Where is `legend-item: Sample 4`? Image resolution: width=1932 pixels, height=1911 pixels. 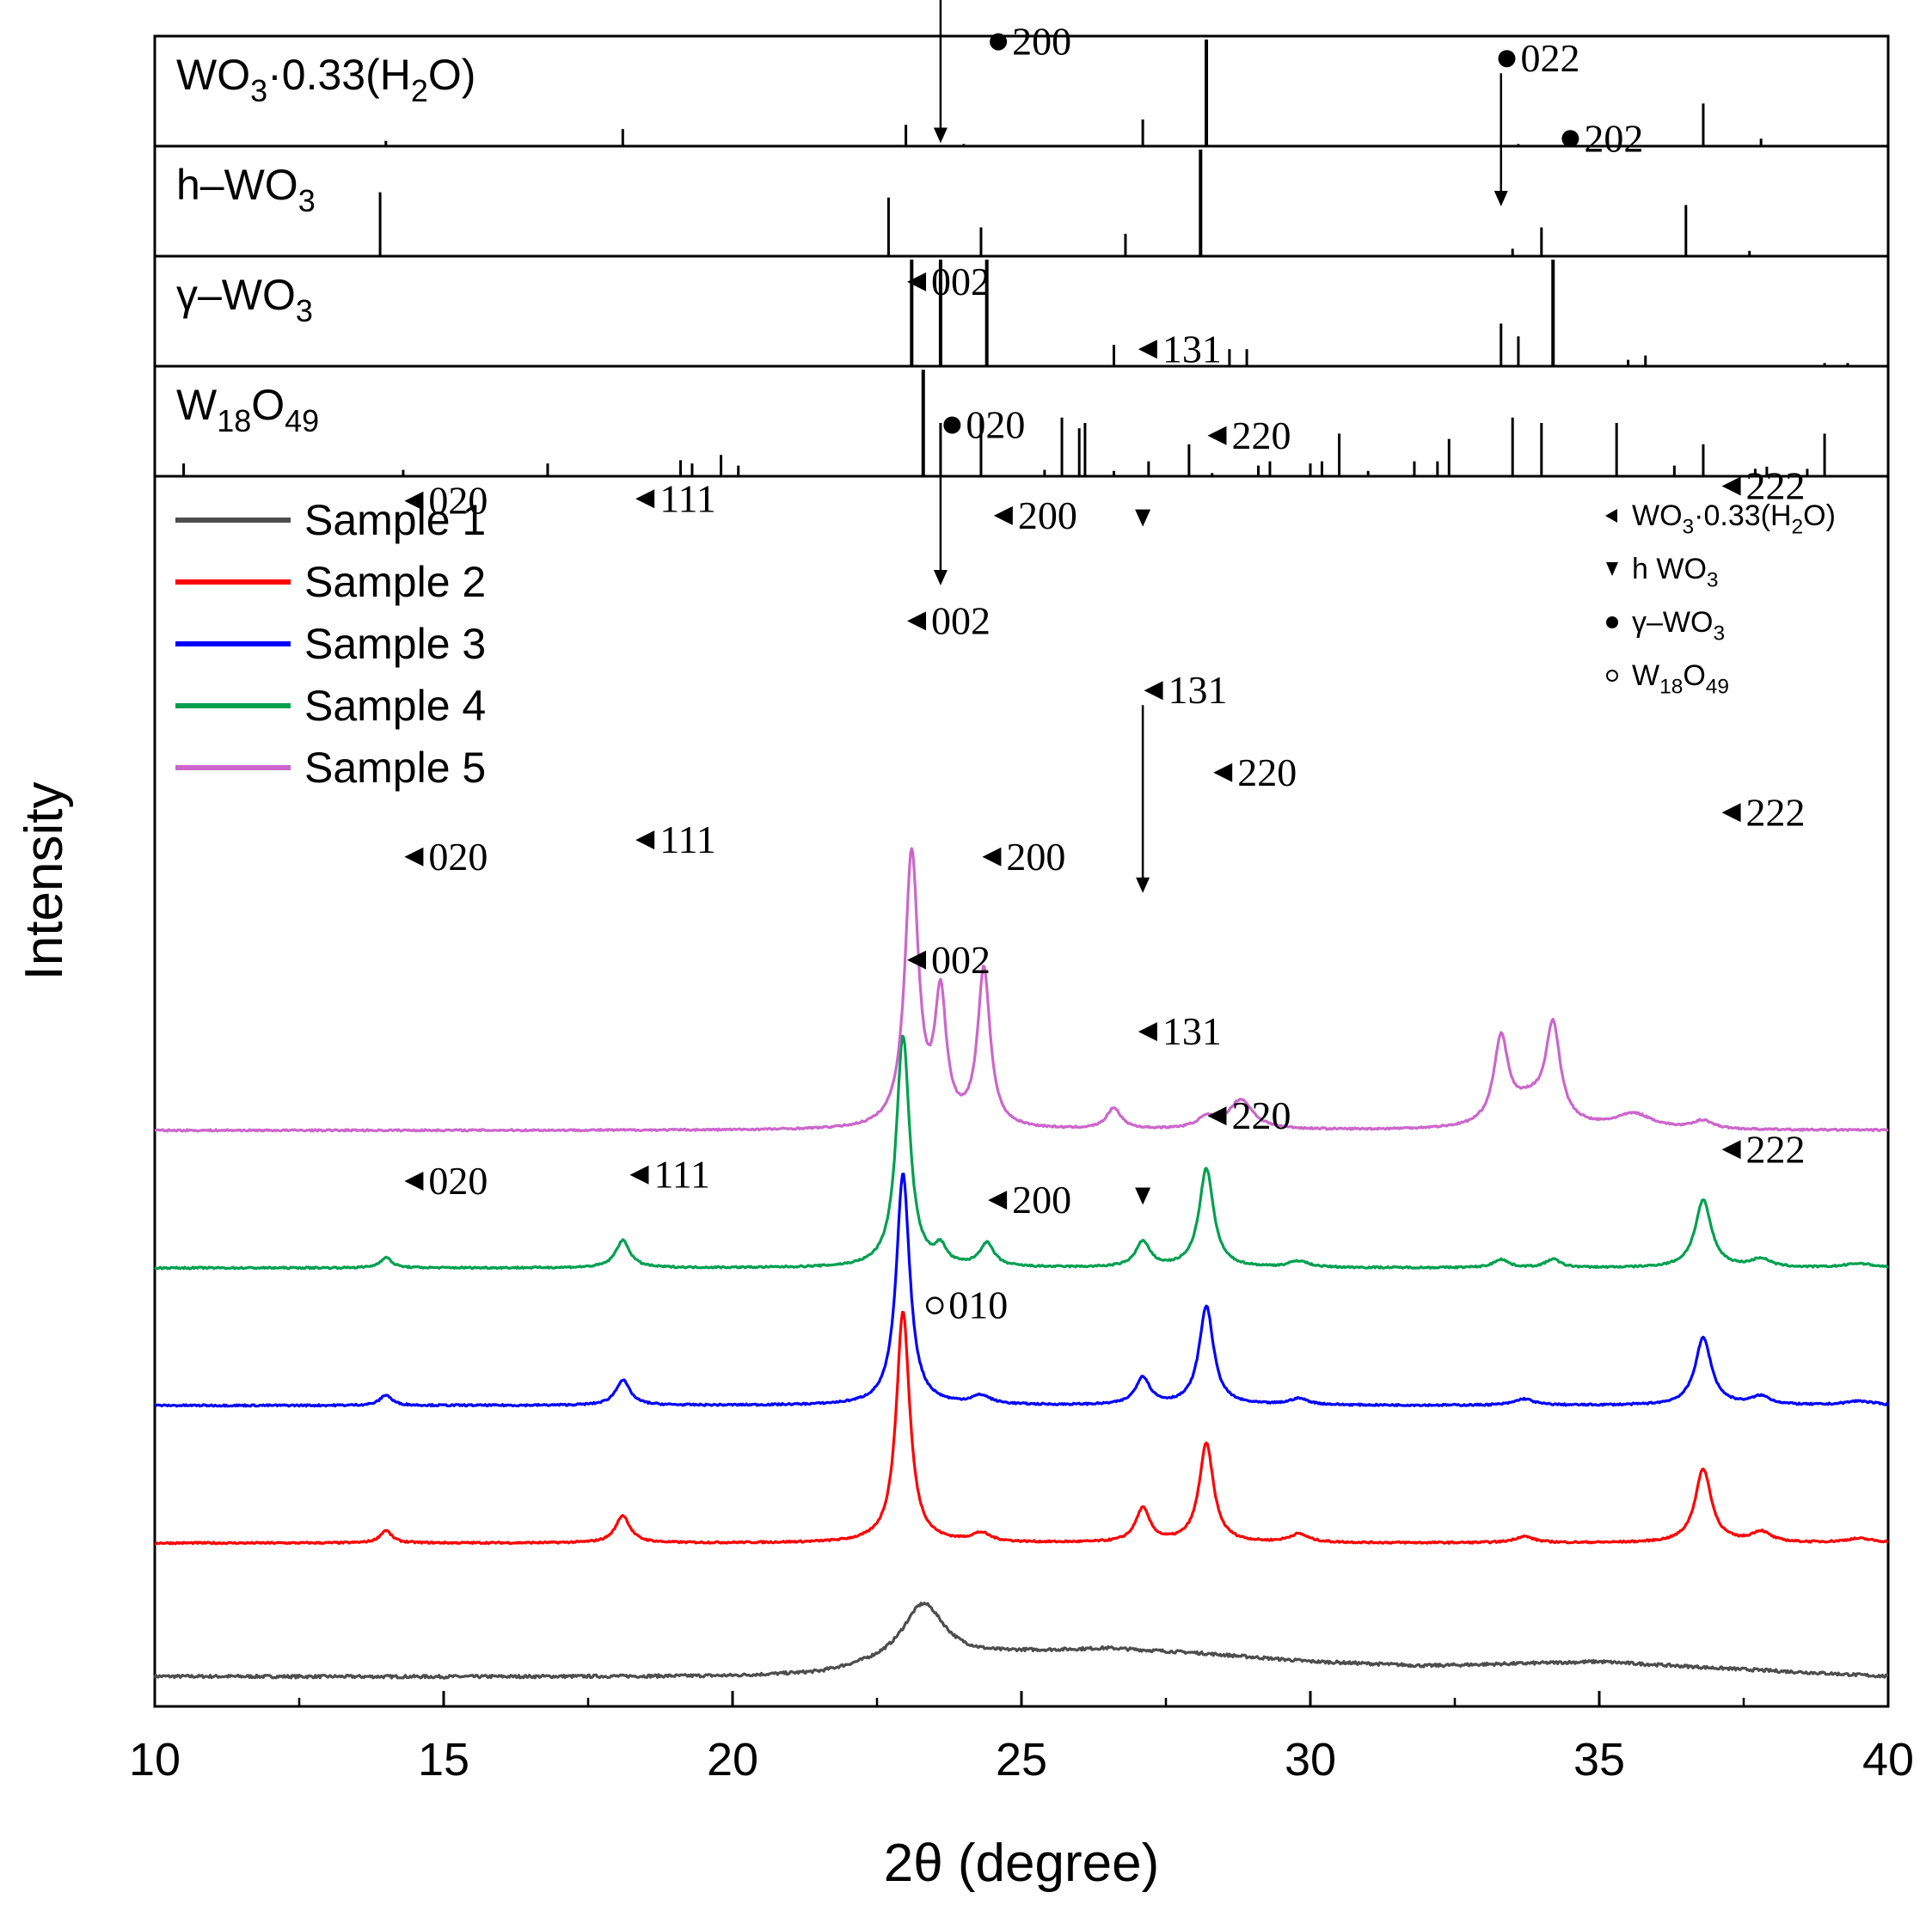
legend-item: Sample 4 is located at coordinates (331, 706).